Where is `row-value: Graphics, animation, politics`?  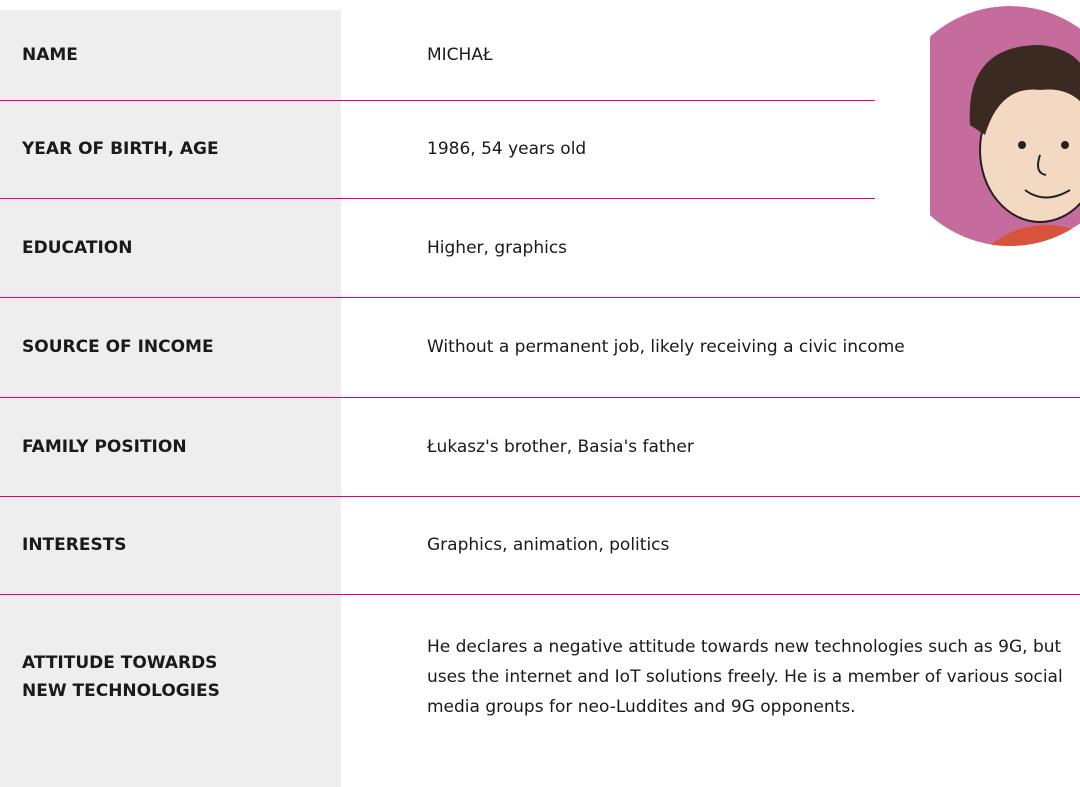 row-value: Graphics, animation, politics is located at coordinates (548, 545).